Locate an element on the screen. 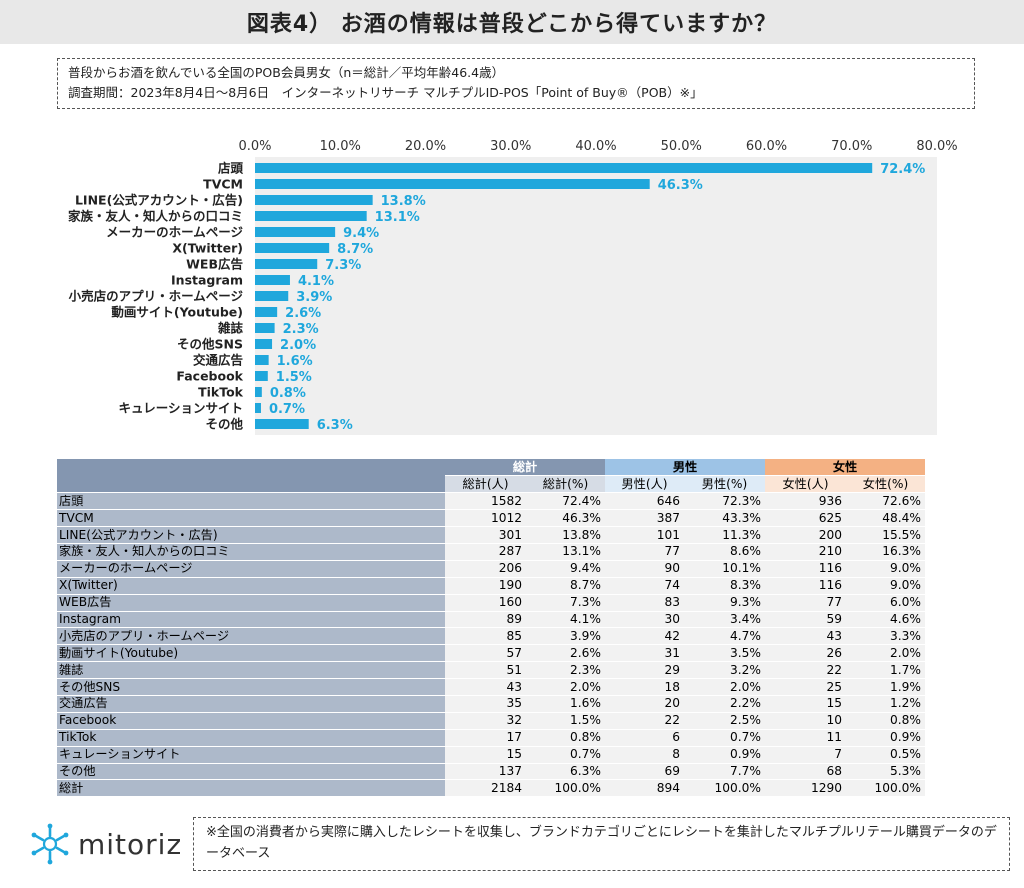 This screenshot has height=888, width=1024. cell-value: 51 is located at coordinates (485, 670).